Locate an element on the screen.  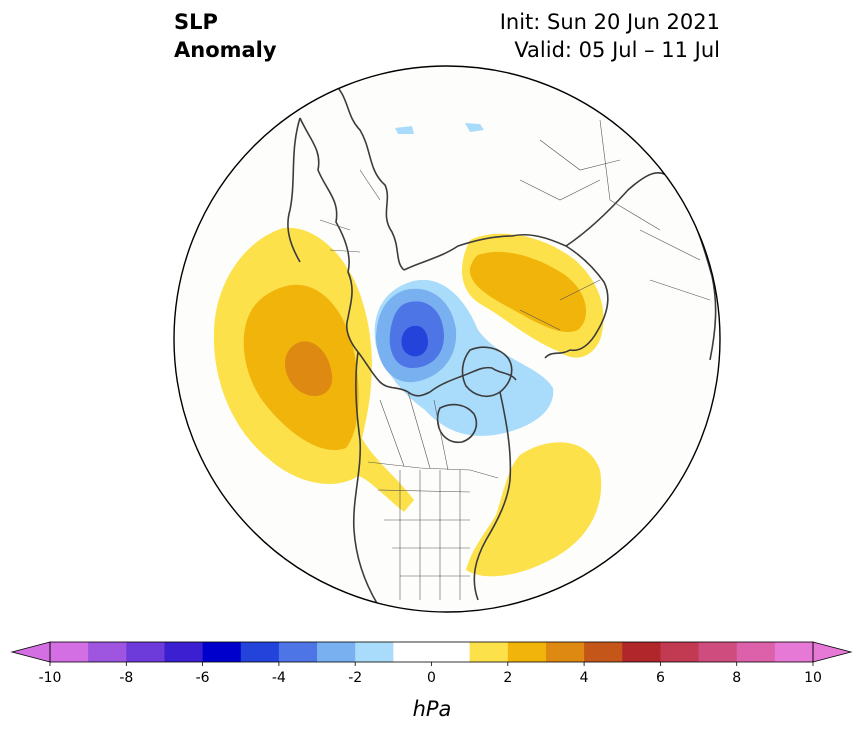
colorbar-extend-left is located at coordinates (30, 652).